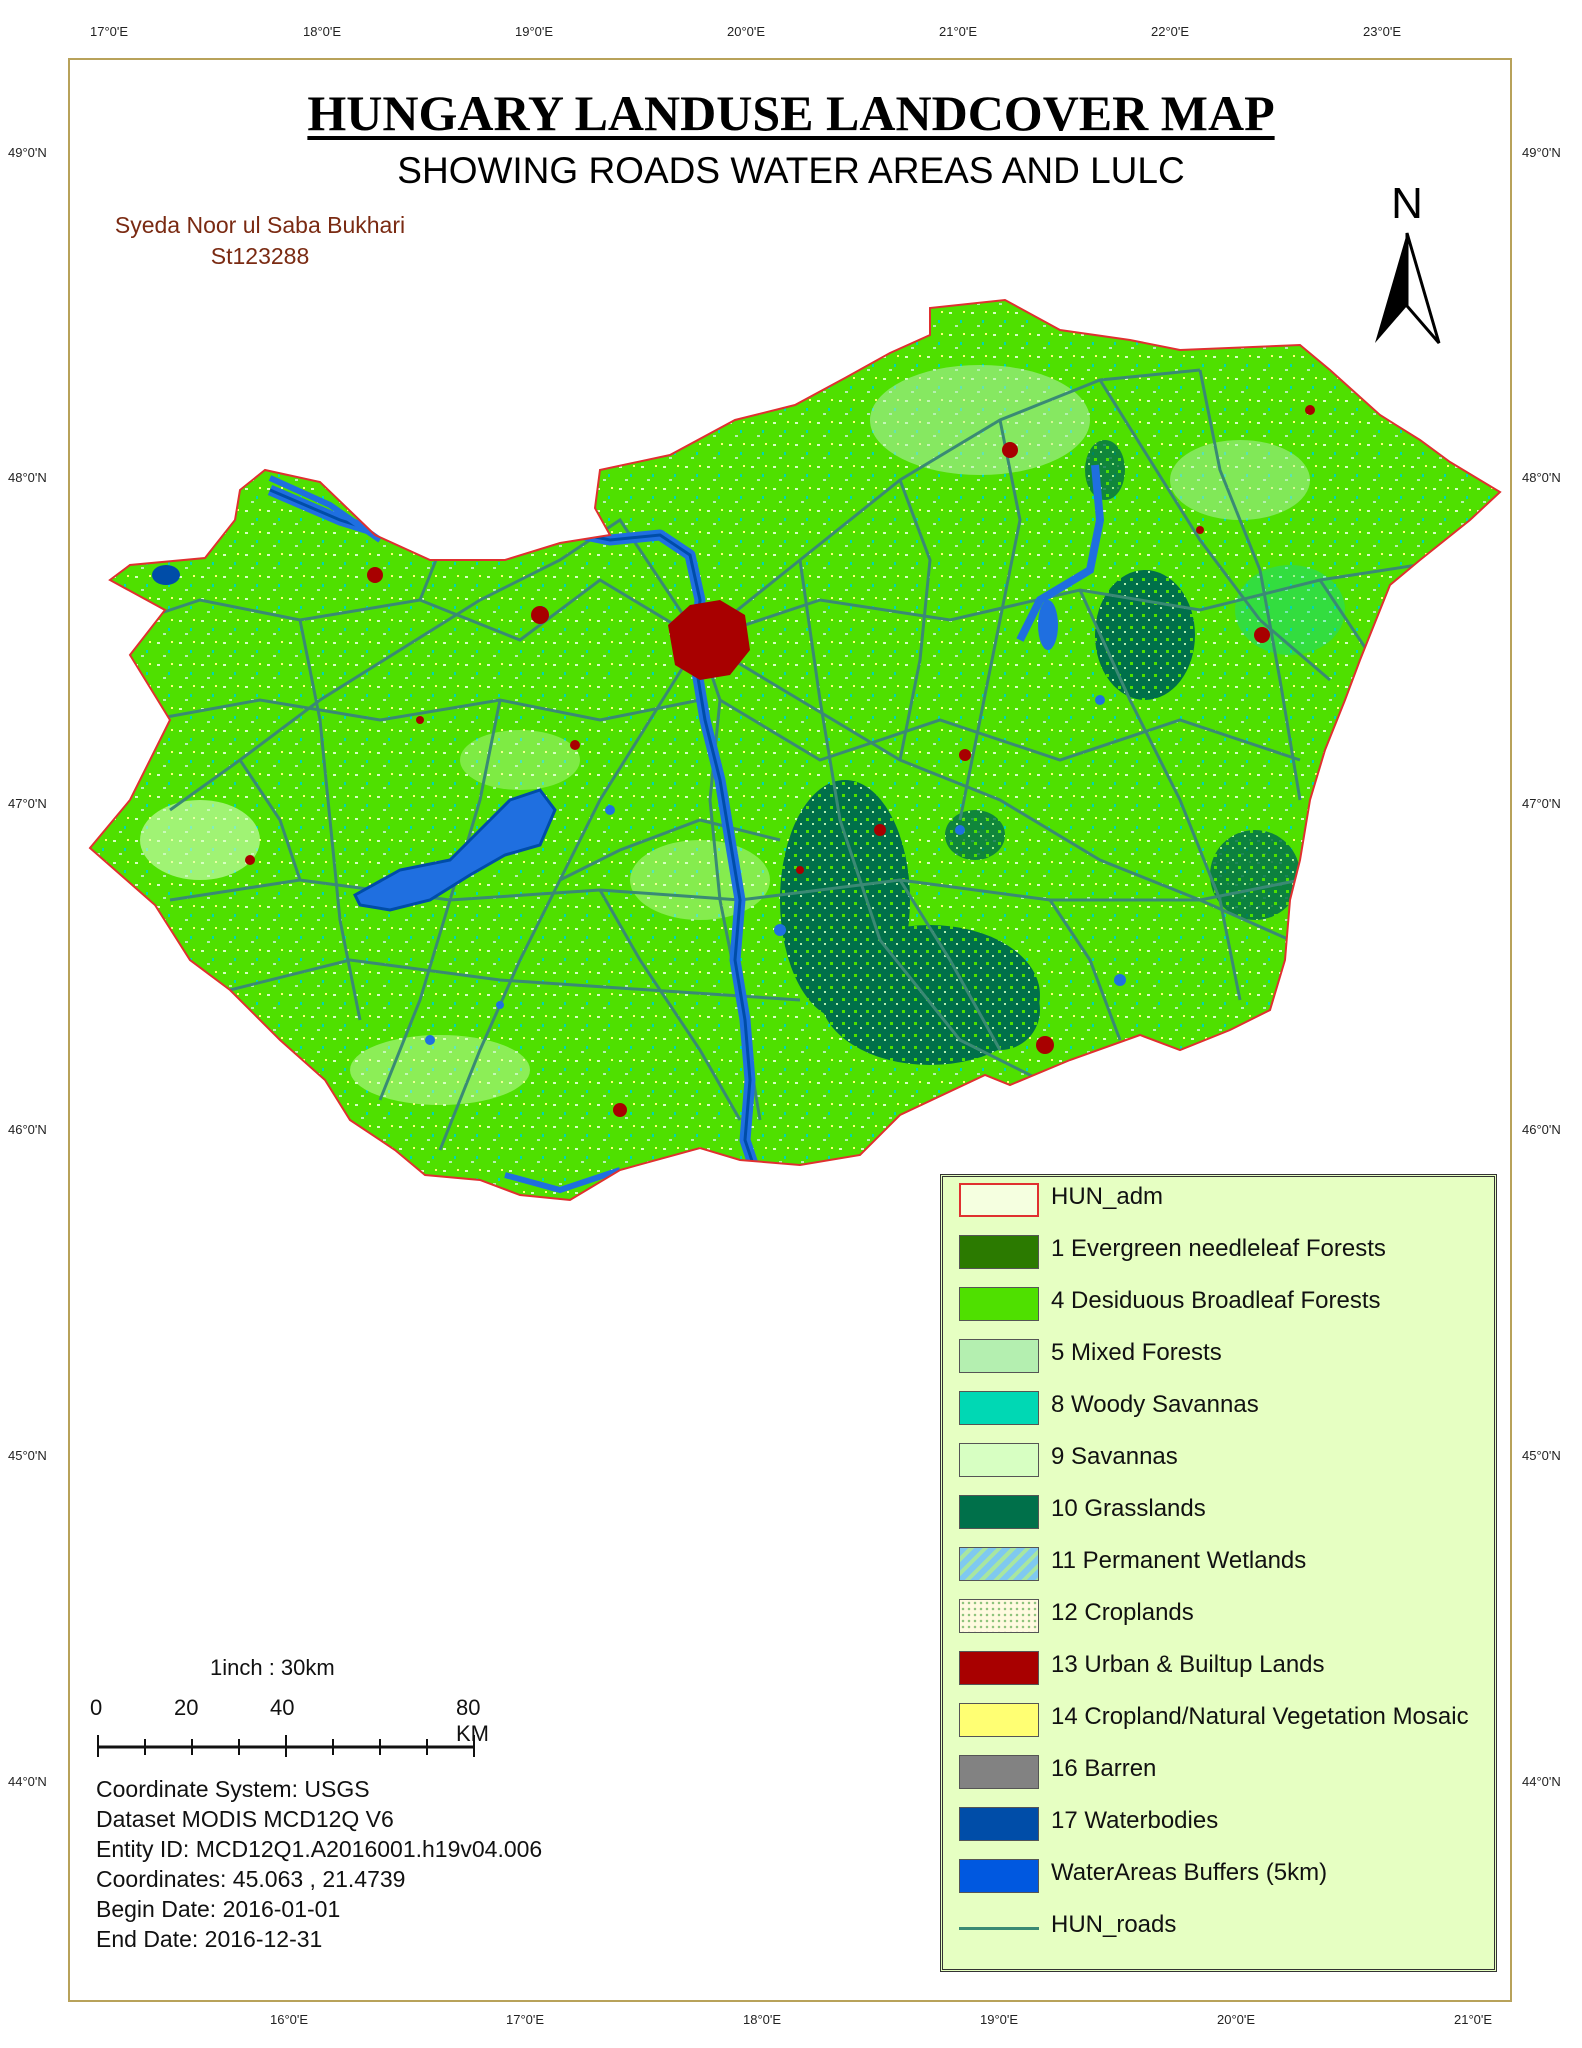 This screenshot has width=1582, height=2048. Describe the element at coordinates (746, 31) in the screenshot. I see `top-tick: 20°0'E` at that location.